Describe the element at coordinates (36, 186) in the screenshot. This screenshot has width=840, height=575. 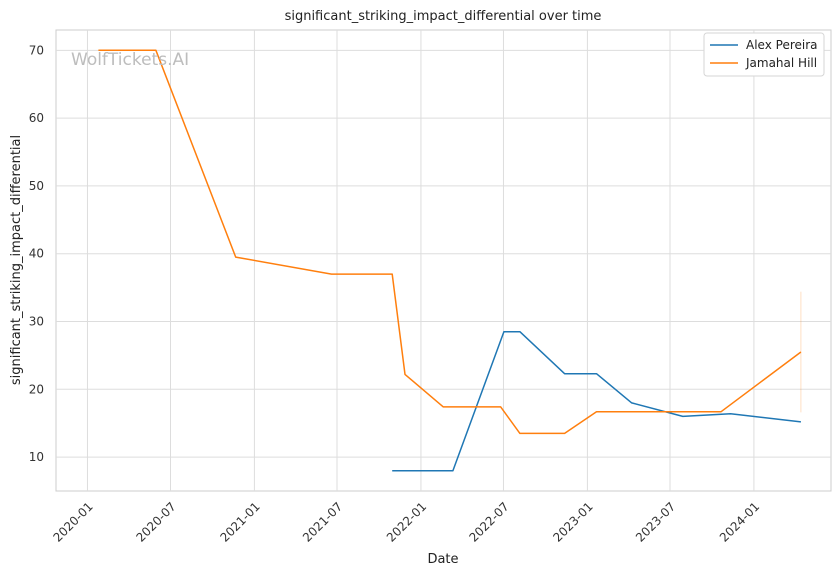
I see `y-tick-label: 50` at that location.